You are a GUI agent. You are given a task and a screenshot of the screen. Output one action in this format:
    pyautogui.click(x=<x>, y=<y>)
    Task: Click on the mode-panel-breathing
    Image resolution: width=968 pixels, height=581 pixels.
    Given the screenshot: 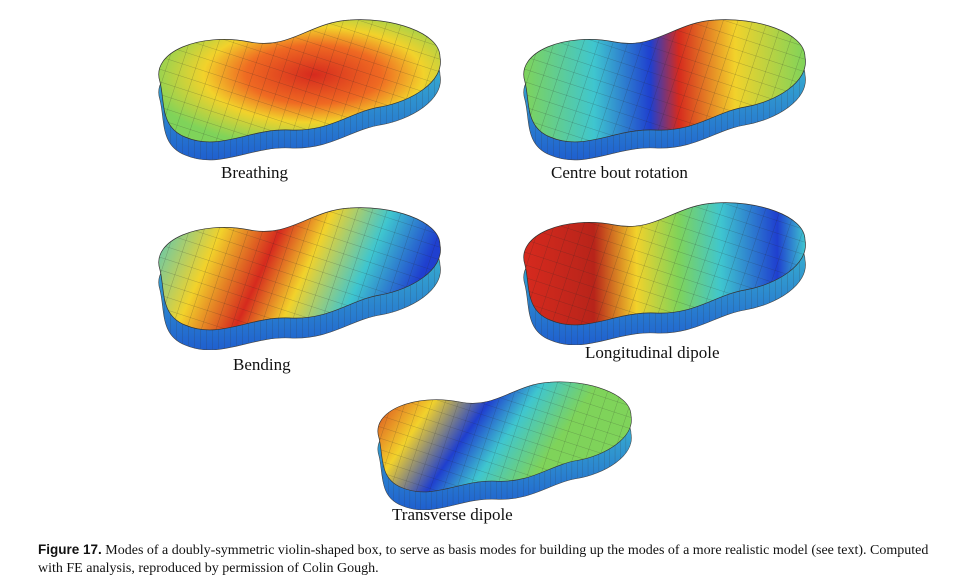 What is the action you would take?
    pyautogui.click(x=300, y=87)
    